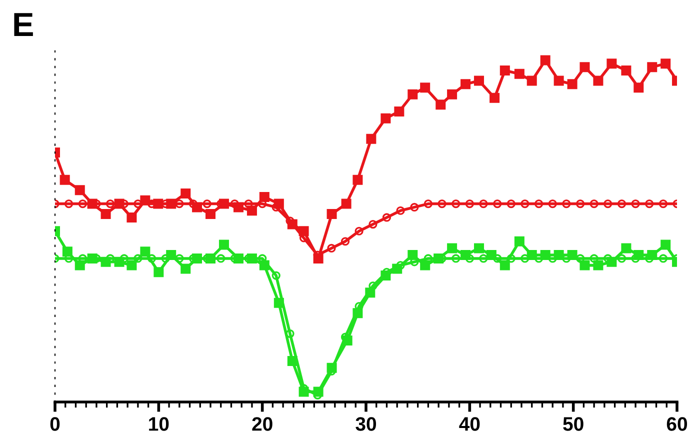 This screenshot has height=444, width=696. What do you see at coordinates (677, 424) in the screenshot?
I see `x-tick-label: 60` at bounding box center [677, 424].